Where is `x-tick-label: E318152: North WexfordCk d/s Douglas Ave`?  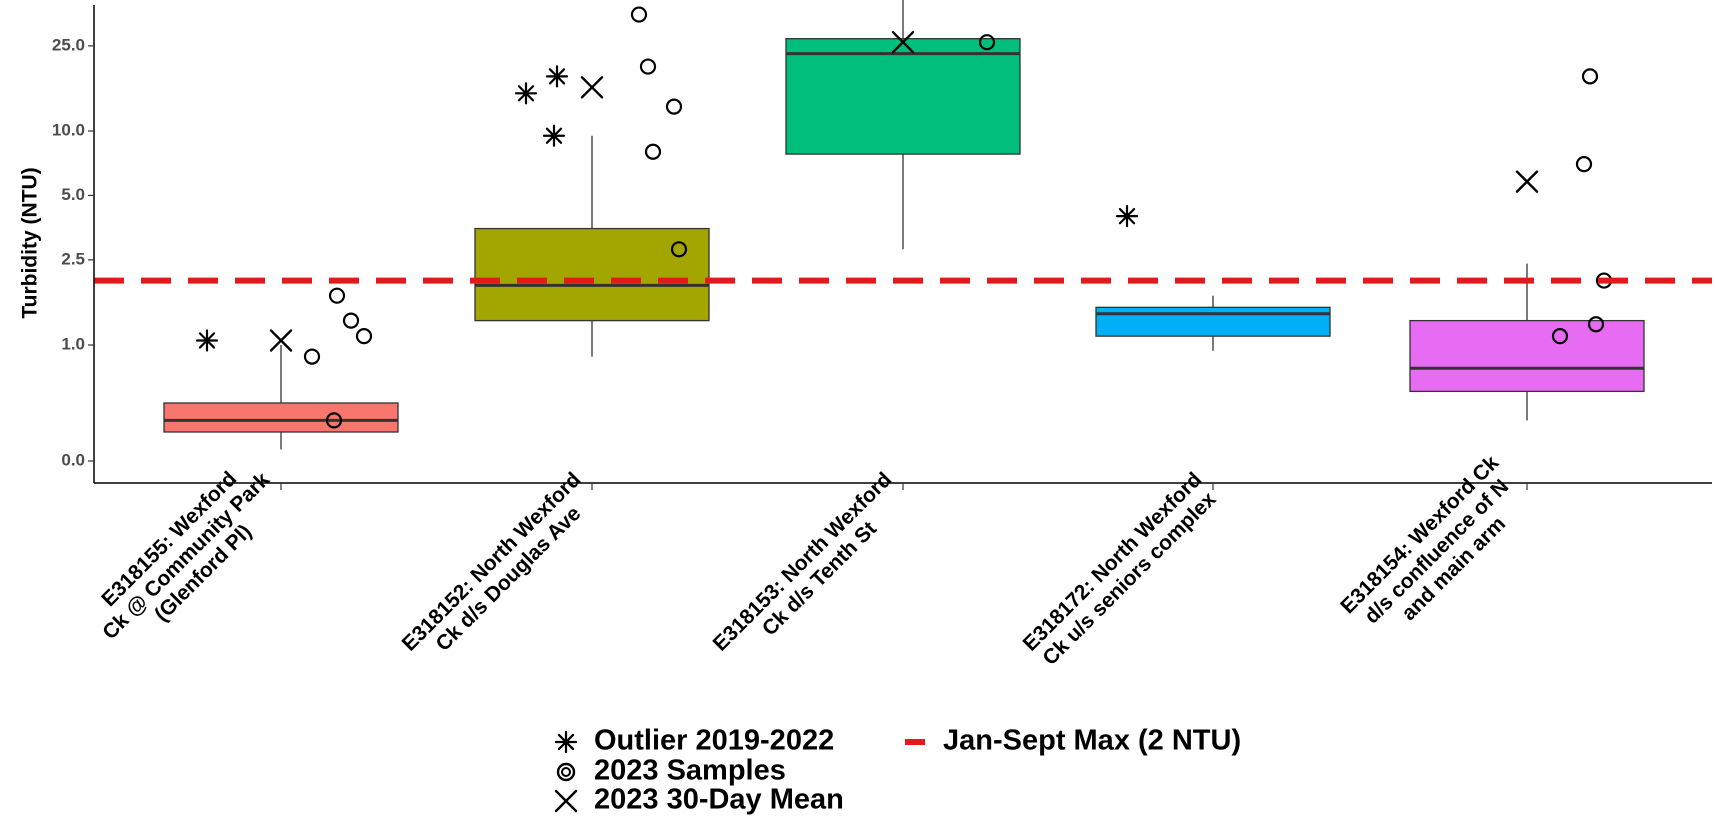
x-tick-label: E318152: North WexfordCk d/s Douglas Ave is located at coordinates (500, 570).